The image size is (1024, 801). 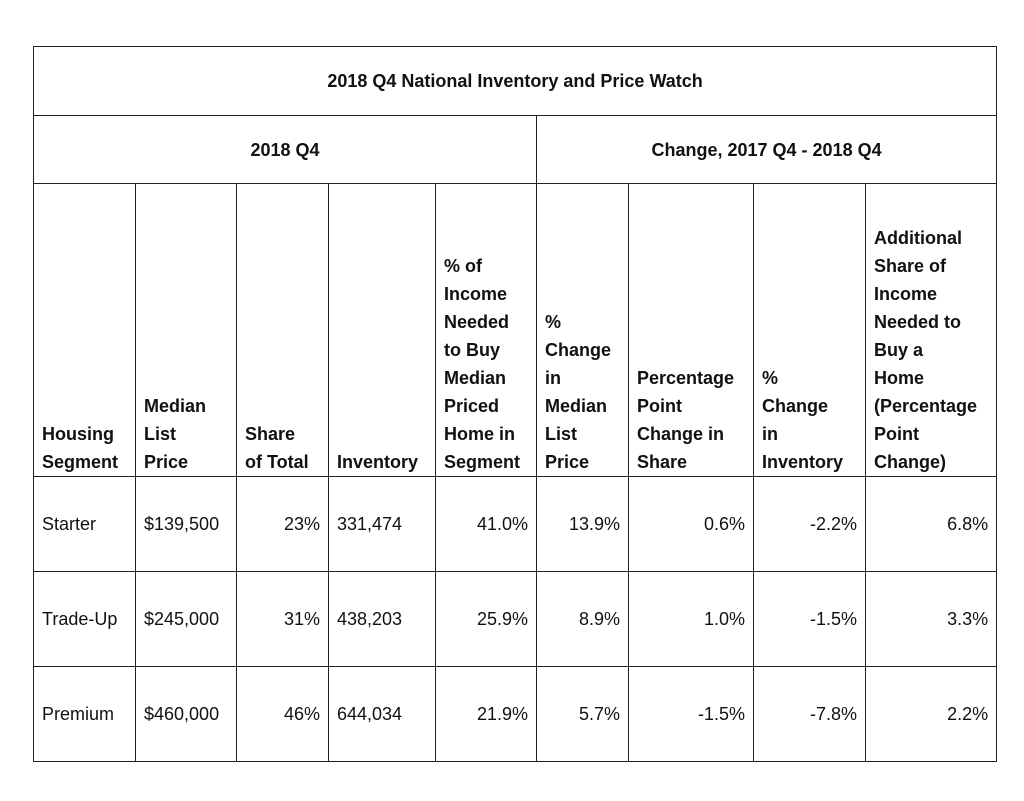 What do you see at coordinates (809, 524) in the screenshot?
I see `cell-pct-change-inventory: -2.2%` at bounding box center [809, 524].